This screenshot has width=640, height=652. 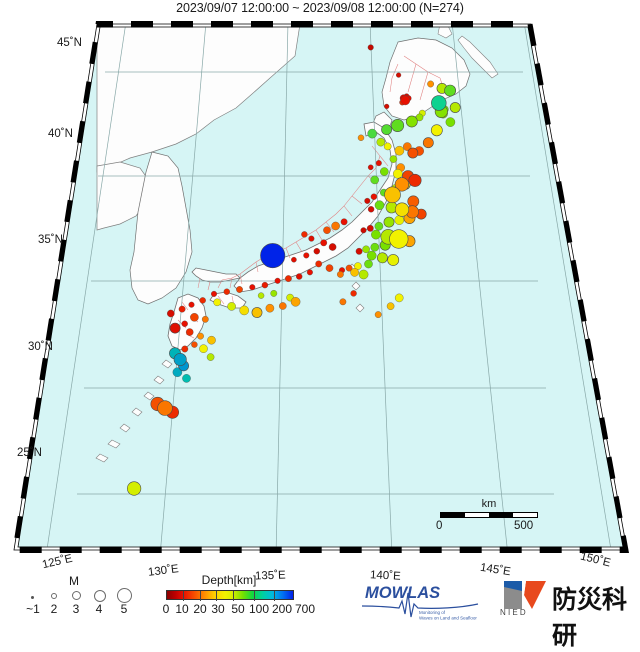 I want to click on depth-tick-10: 10, so click(x=182, y=609).